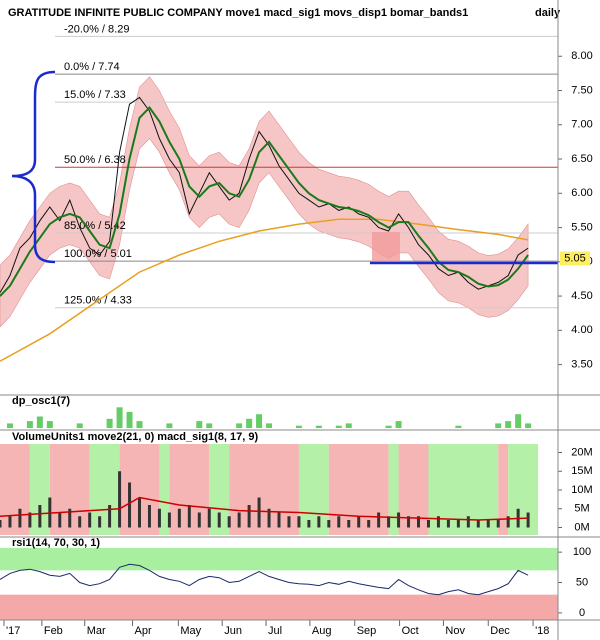  Describe the element at coordinates (96, 631) in the screenshot. I see `x-tick-label: Mar` at that location.